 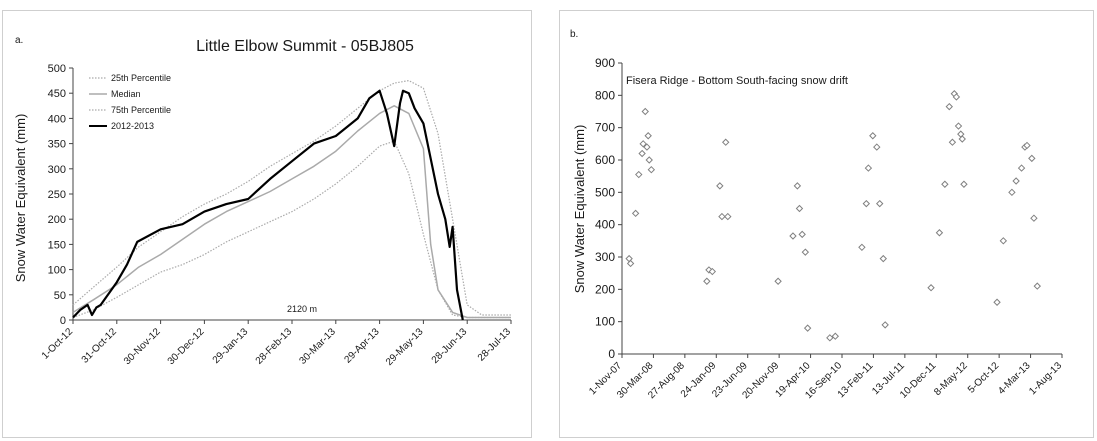 What do you see at coordinates (57, 170) in the screenshot?
I see `chart-a-y-tick-label: 300` at bounding box center [57, 170].